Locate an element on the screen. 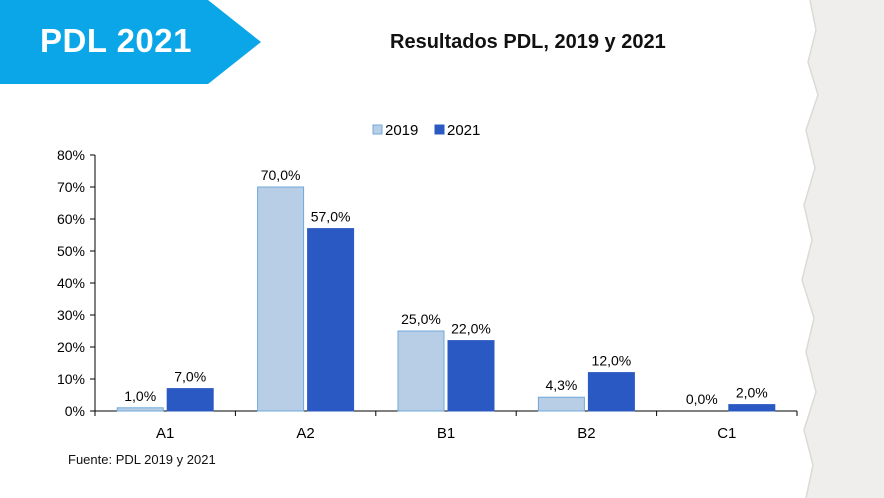  data-label-2019-b1: 25,0% is located at coordinates (421, 319).